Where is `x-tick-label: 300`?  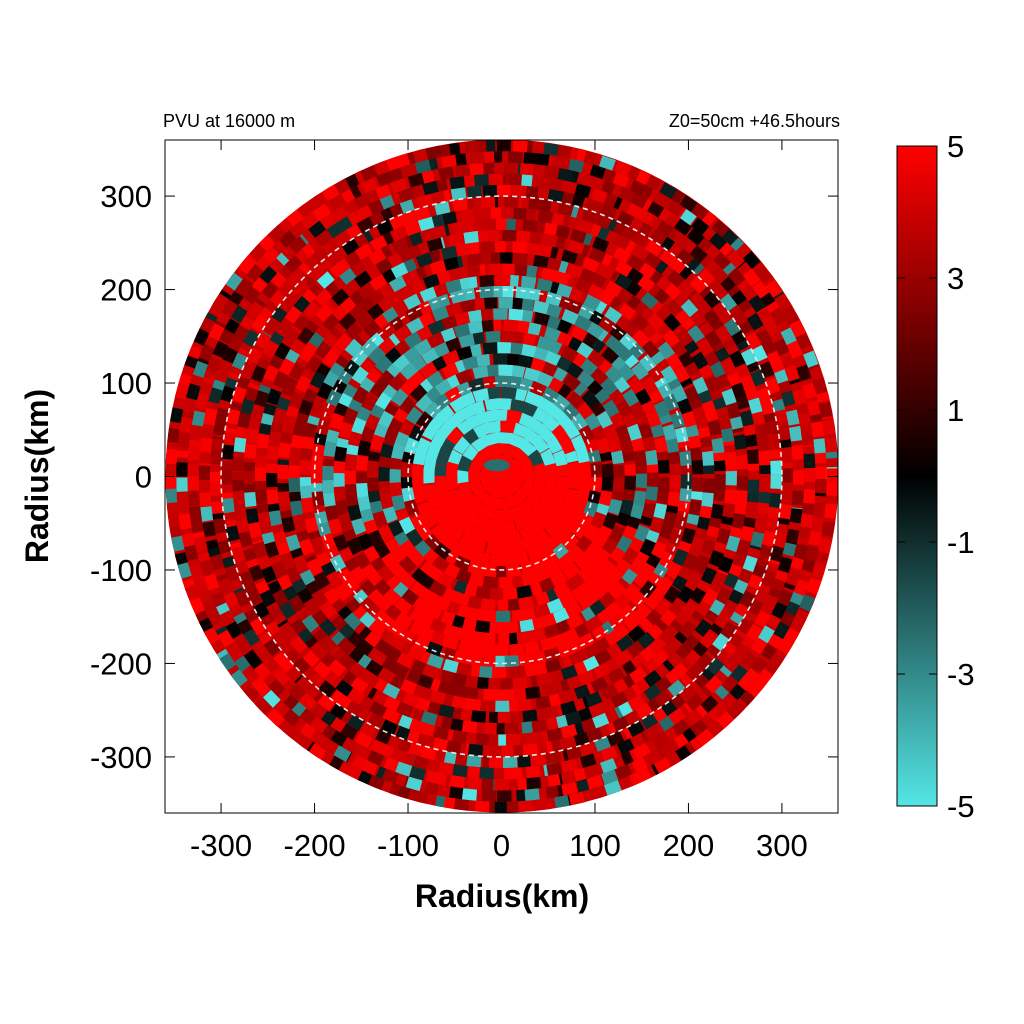 x-tick-label: 300 is located at coordinates (782, 845).